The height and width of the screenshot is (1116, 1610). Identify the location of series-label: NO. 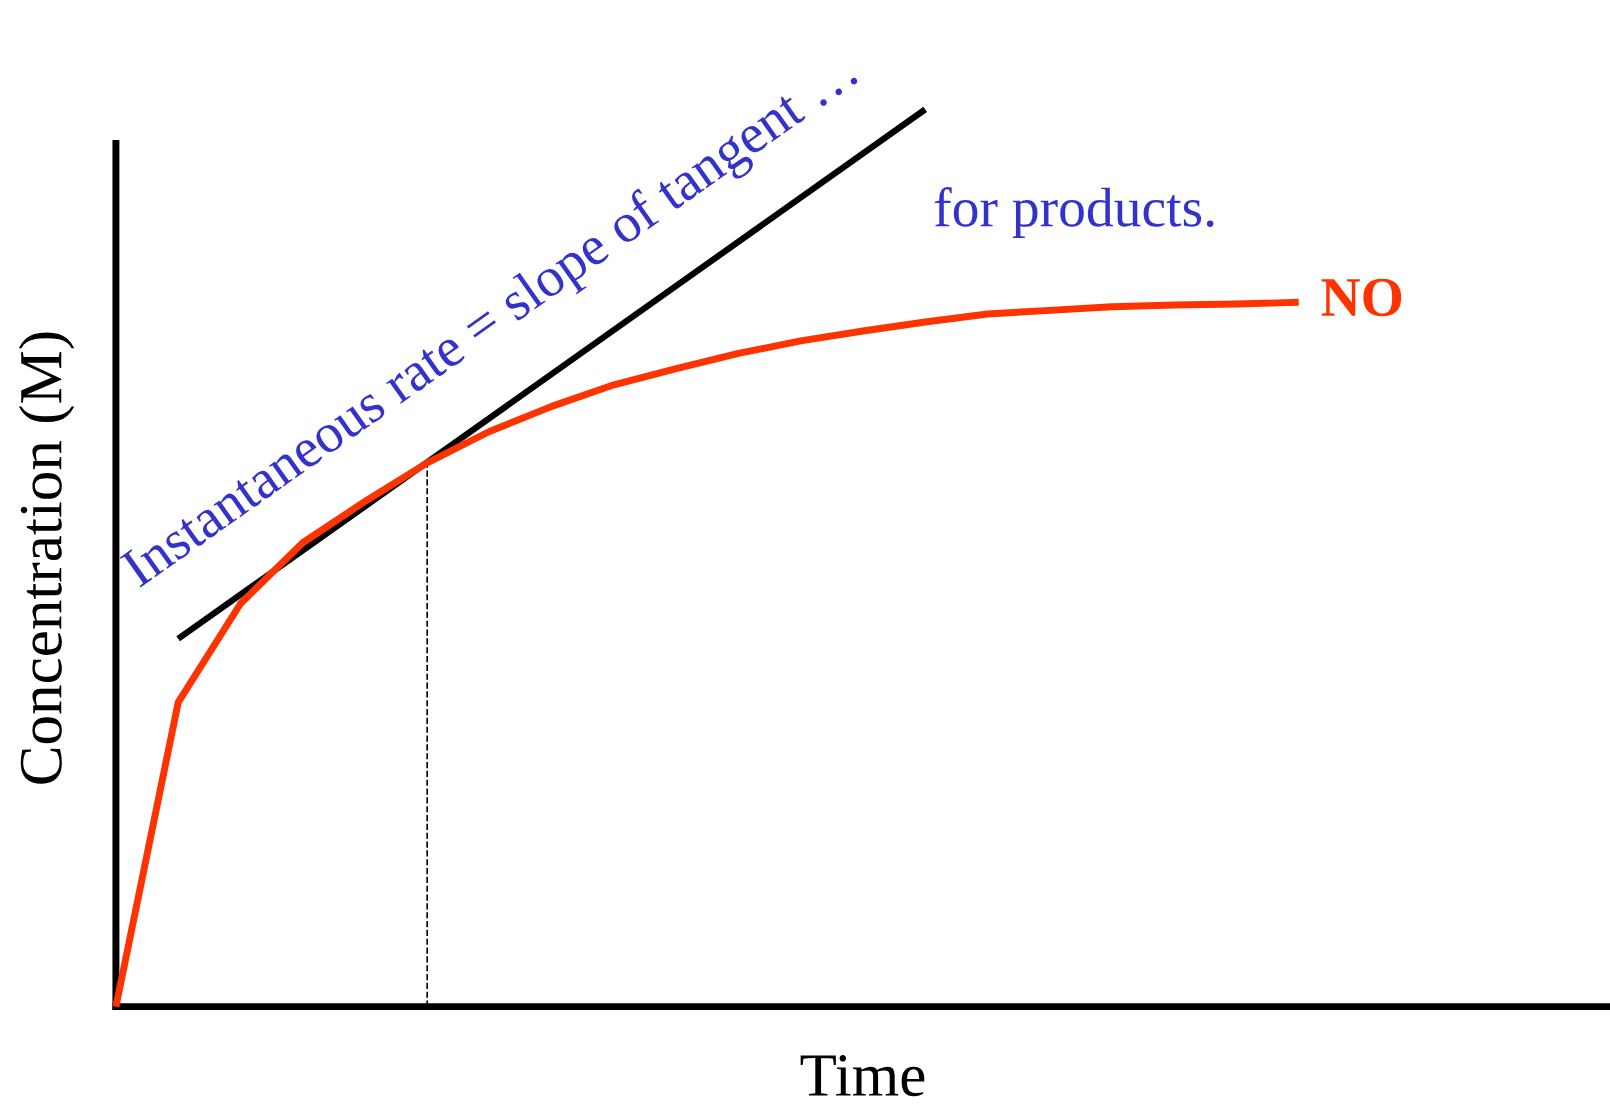
(1361, 297).